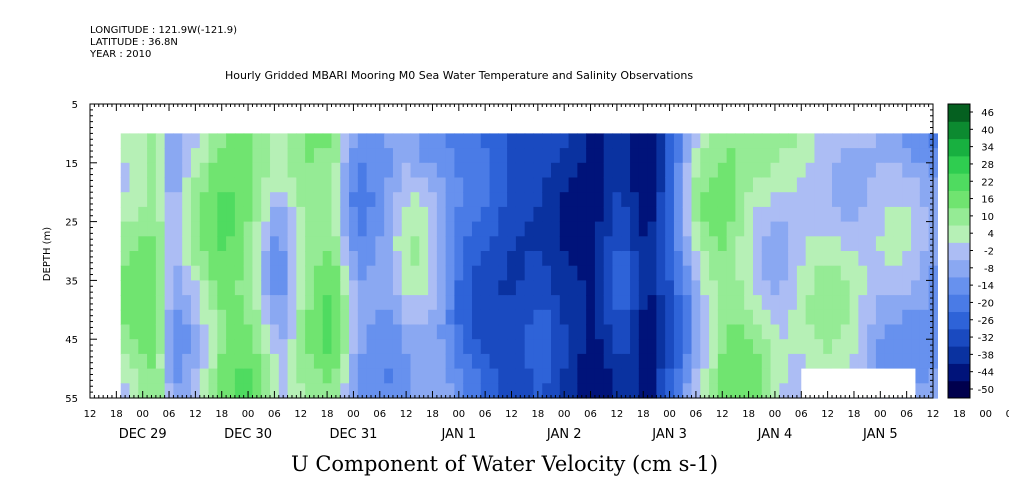 This screenshot has width=1009, height=504. I want to click on colorbar-label: -44, so click(986, 373).